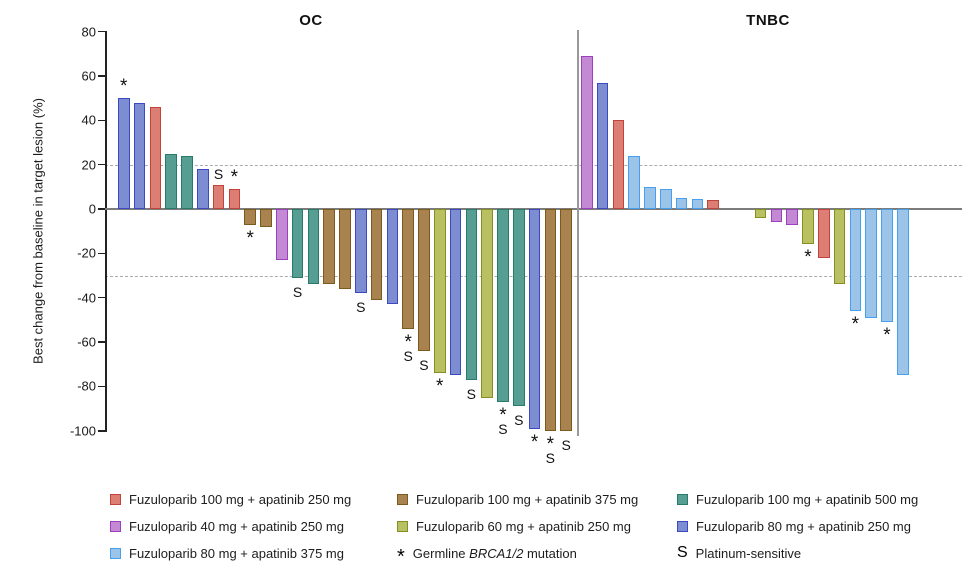 The width and height of the screenshot is (976, 578). Describe the element at coordinates (682, 499) in the screenshot. I see `legend-swatch-teal` at that location.